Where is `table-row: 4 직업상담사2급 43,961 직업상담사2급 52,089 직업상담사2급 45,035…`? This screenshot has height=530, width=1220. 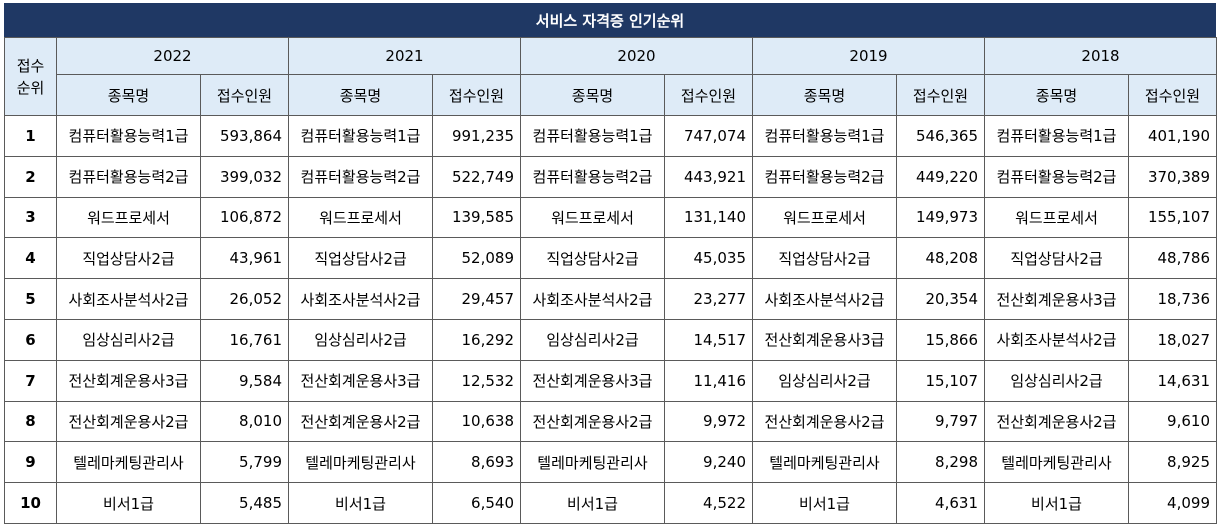 table-row: 4 직업상담사2급 43,961 직업상담사2급 52,089 직업상담사2급 45,035… is located at coordinates (610, 258).